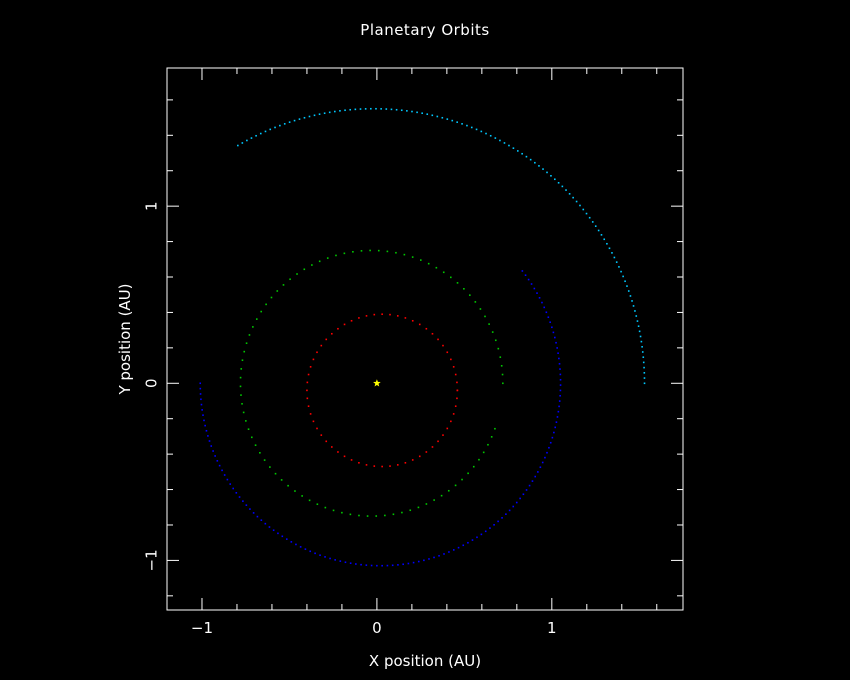 Image resolution: width=850 pixels, height=680 pixels. What do you see at coordinates (424, 30) in the screenshot?
I see `chart-title: Planetary Orbits` at bounding box center [424, 30].